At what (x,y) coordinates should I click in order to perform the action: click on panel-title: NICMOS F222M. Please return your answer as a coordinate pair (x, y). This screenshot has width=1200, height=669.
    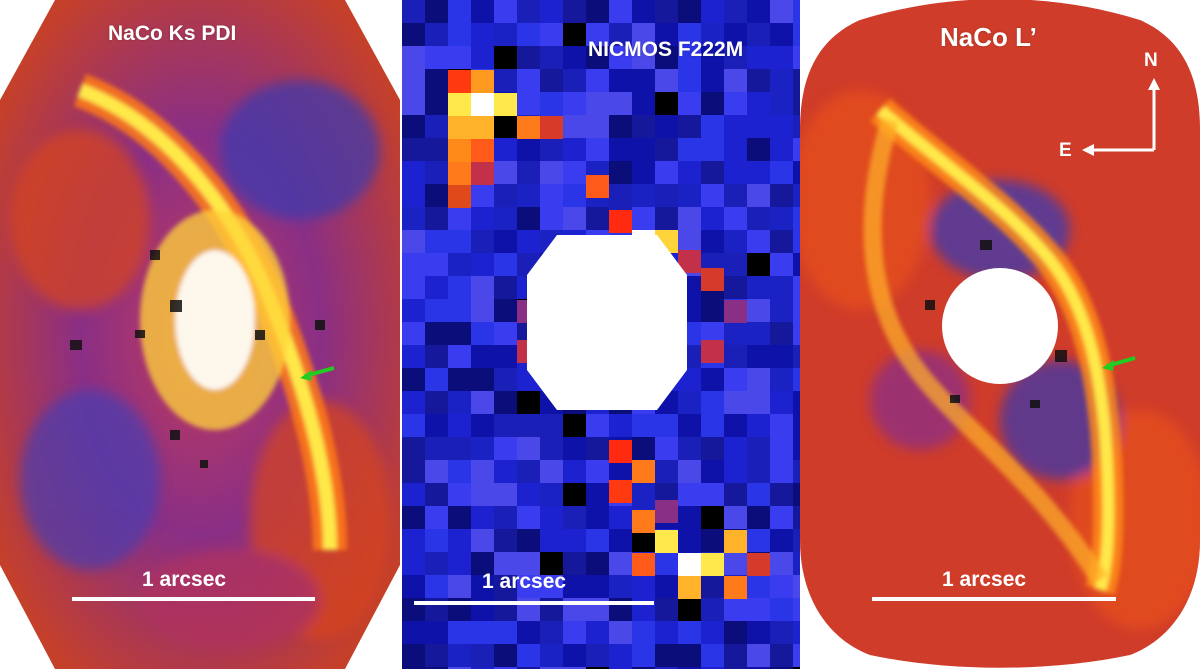
    Looking at the image, I should click on (666, 49).